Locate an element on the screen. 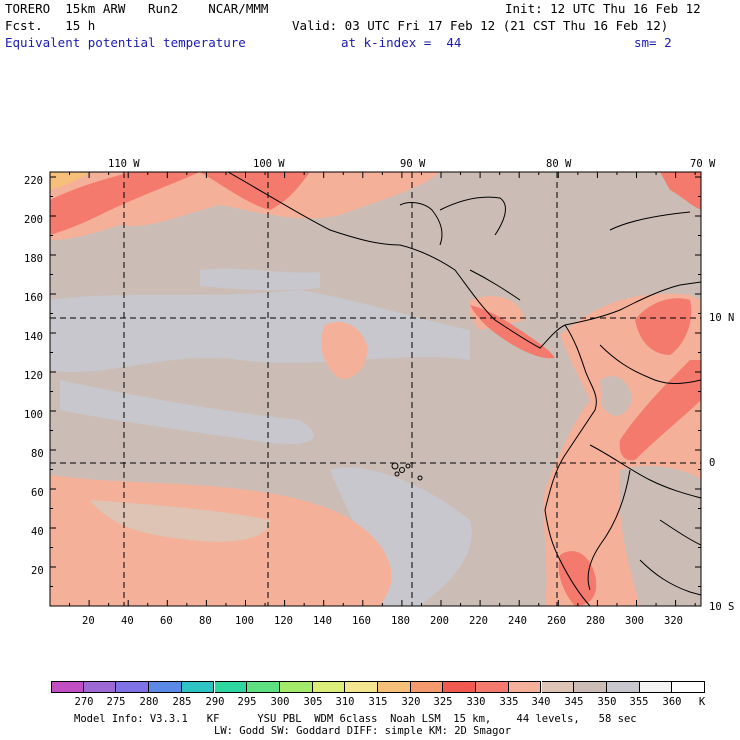 The image size is (740, 740). lon-label-110w: 110 W is located at coordinates (124, 164).